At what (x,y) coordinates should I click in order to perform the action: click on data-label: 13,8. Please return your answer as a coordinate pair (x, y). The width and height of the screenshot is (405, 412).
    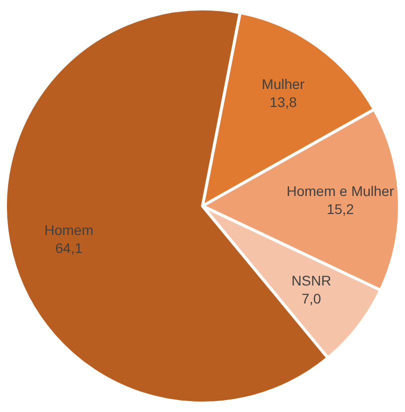
    Looking at the image, I should click on (284, 102).